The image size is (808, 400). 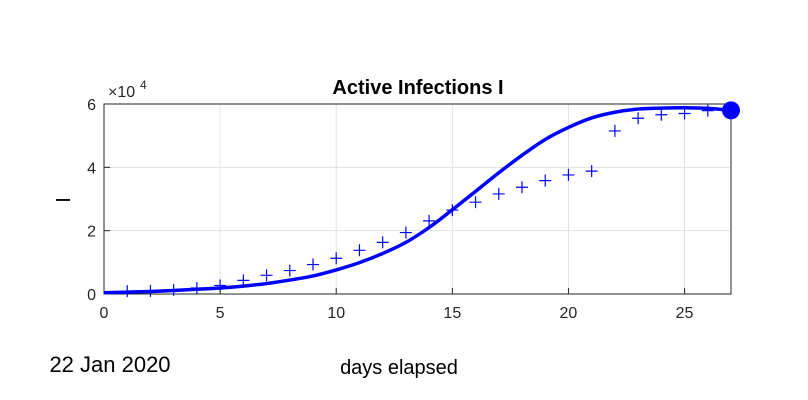 What do you see at coordinates (220, 313) in the screenshot?
I see `x-tick-label: 5` at bounding box center [220, 313].